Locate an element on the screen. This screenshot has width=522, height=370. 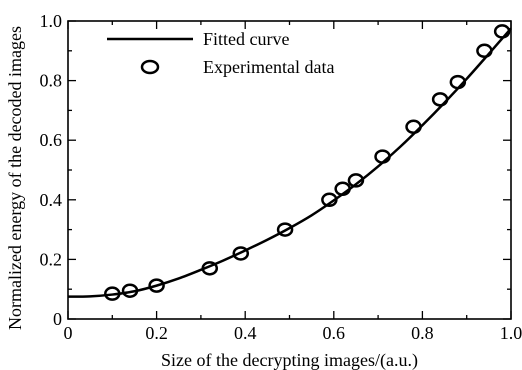
x-tick-label: 0.2 is located at coordinates (156, 333).